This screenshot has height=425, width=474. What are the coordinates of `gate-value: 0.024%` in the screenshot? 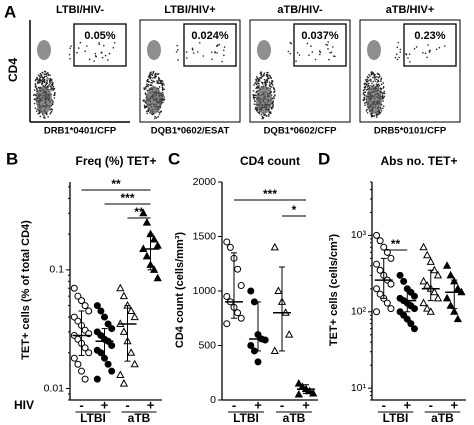 It's located at (210, 36).